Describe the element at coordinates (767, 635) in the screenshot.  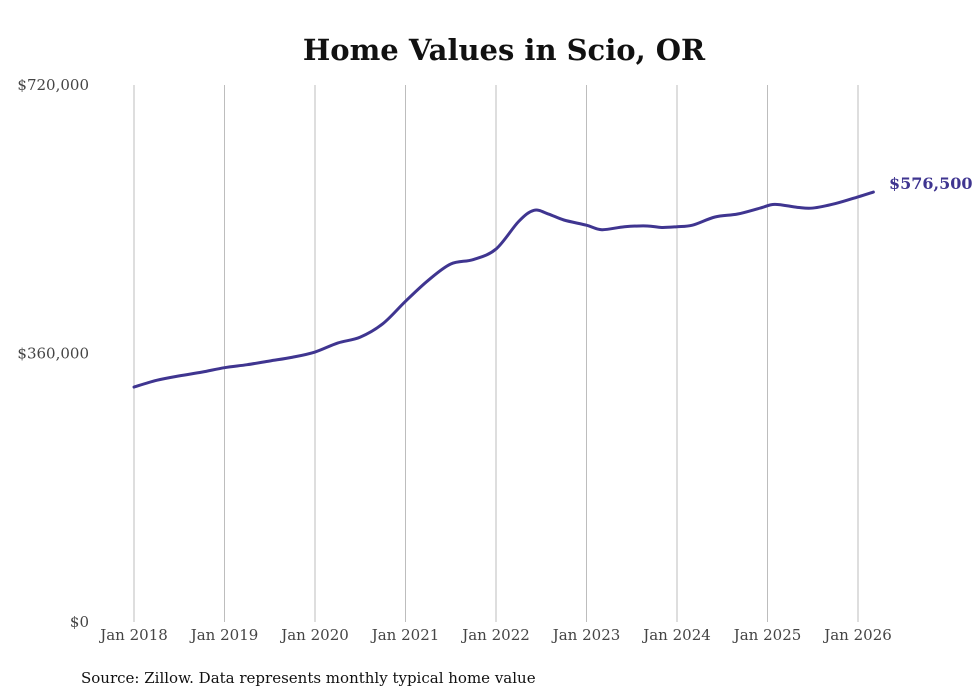
I see `x-tick-label-2025: Jan 2025` at that location.